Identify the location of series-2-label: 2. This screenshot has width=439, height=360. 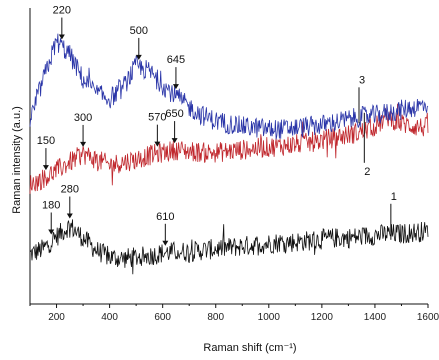
(367, 172).